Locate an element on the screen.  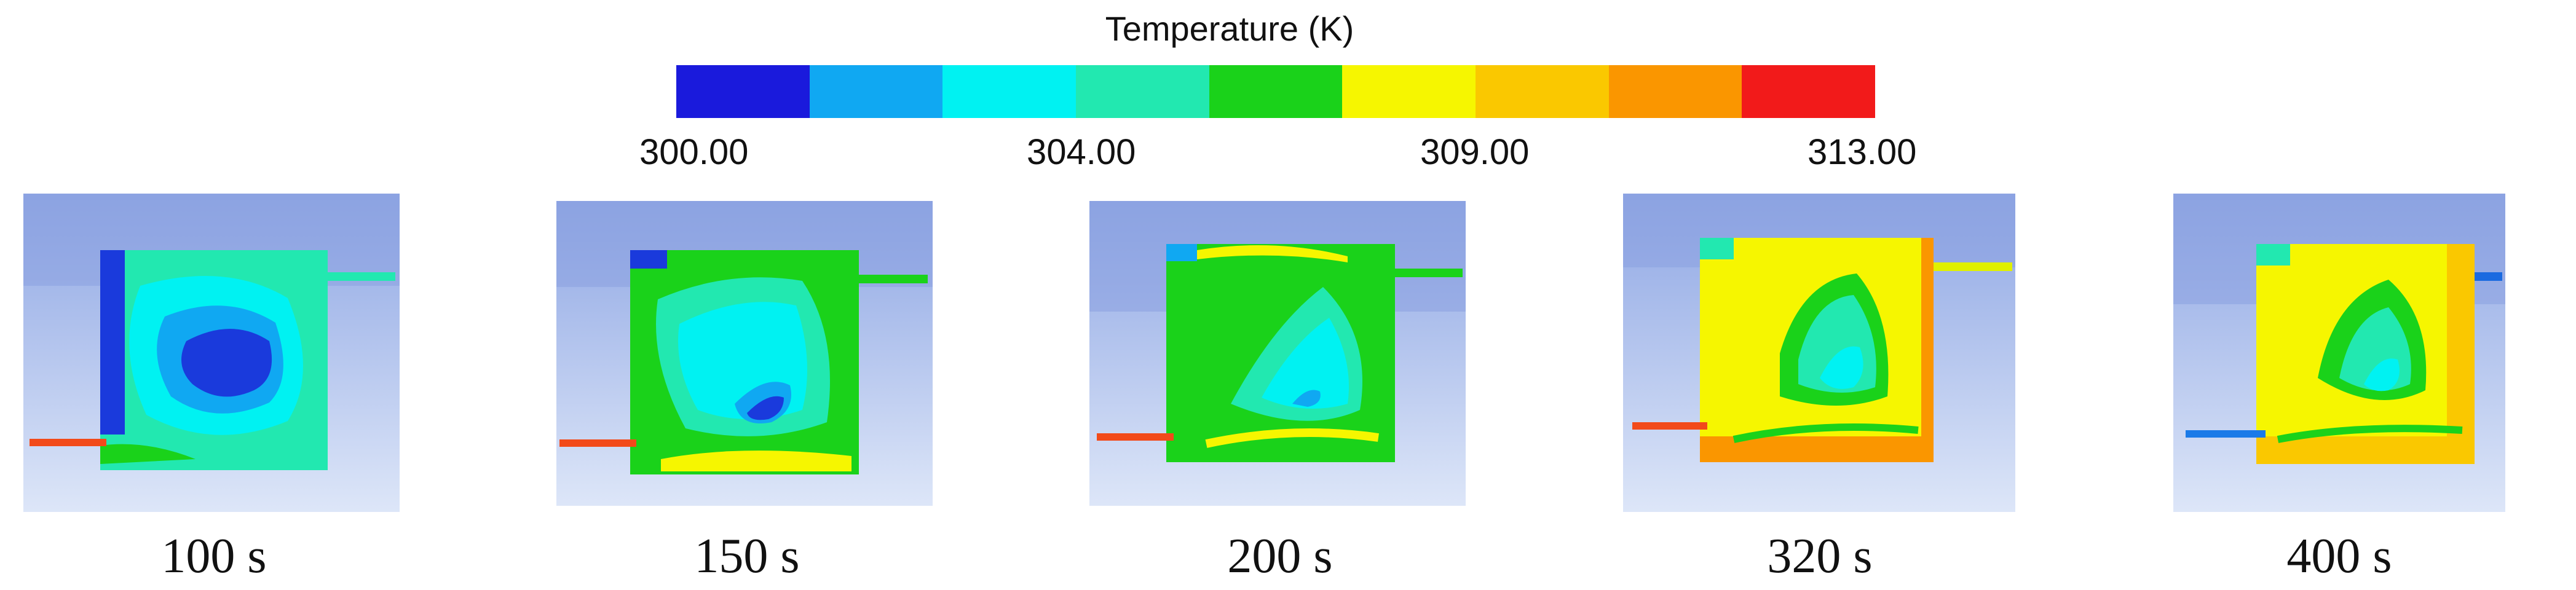
time-label-400s: 400 s is located at coordinates (2339, 556).